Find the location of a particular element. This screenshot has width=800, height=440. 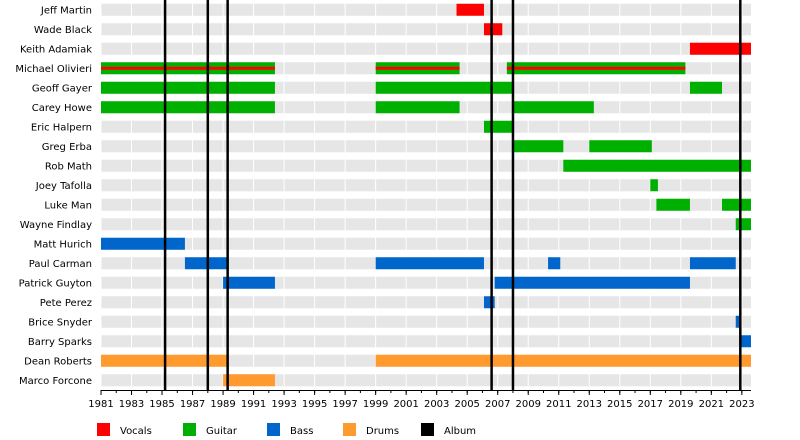

member-label: Patrick Guyton is located at coordinates (55, 283).